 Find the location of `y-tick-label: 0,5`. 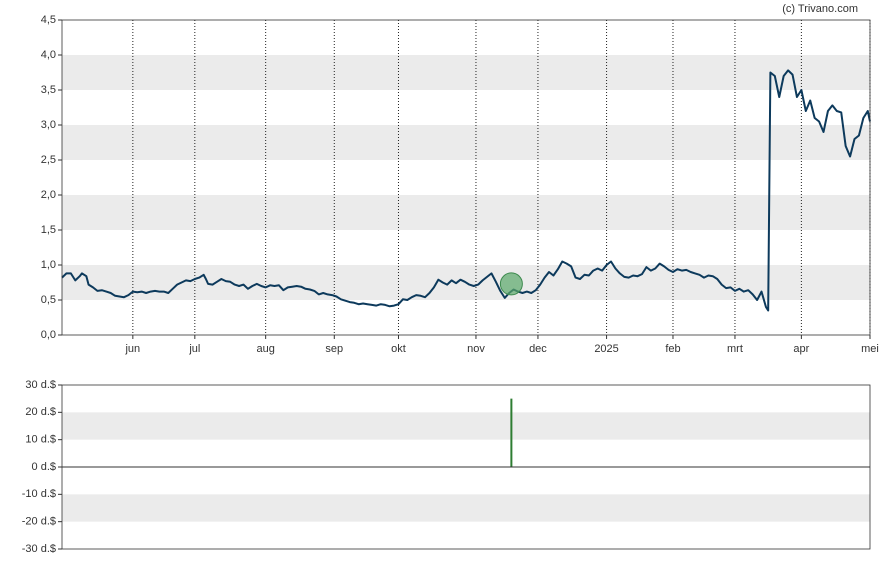

y-tick-label: 0,5 is located at coordinates (48, 300).